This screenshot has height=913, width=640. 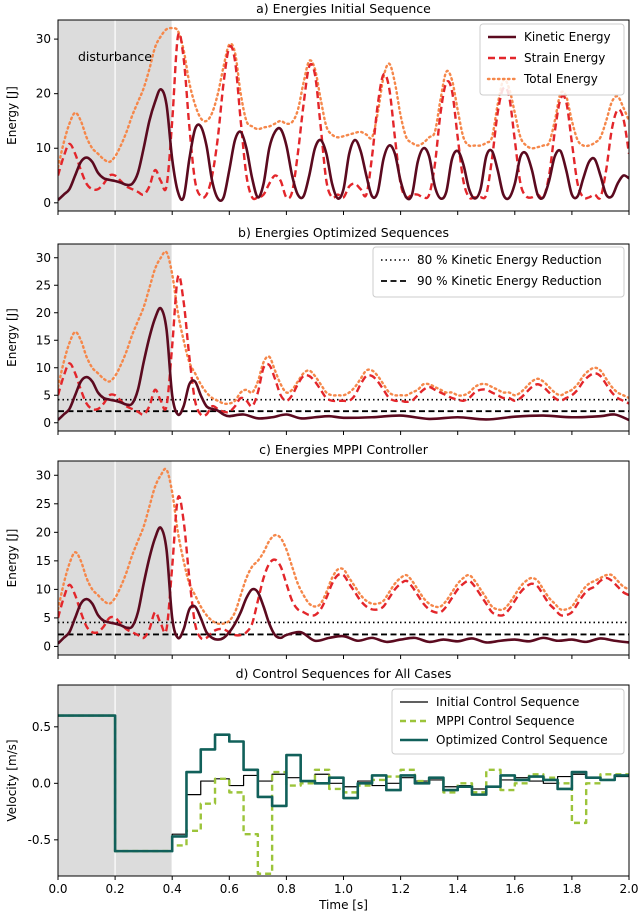 I want to click on x-tick-label: 2.0, so click(x=628, y=889).